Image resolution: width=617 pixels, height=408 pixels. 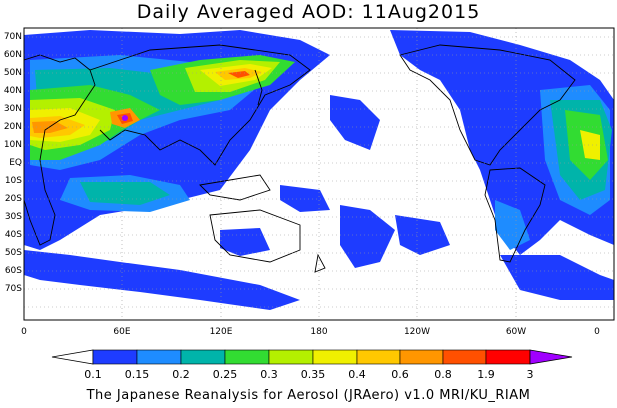 What do you see at coordinates (308, 12) in the screenshot?
I see `map-title: Daily Averaged AOD: 11Aug2015` at bounding box center [308, 12].